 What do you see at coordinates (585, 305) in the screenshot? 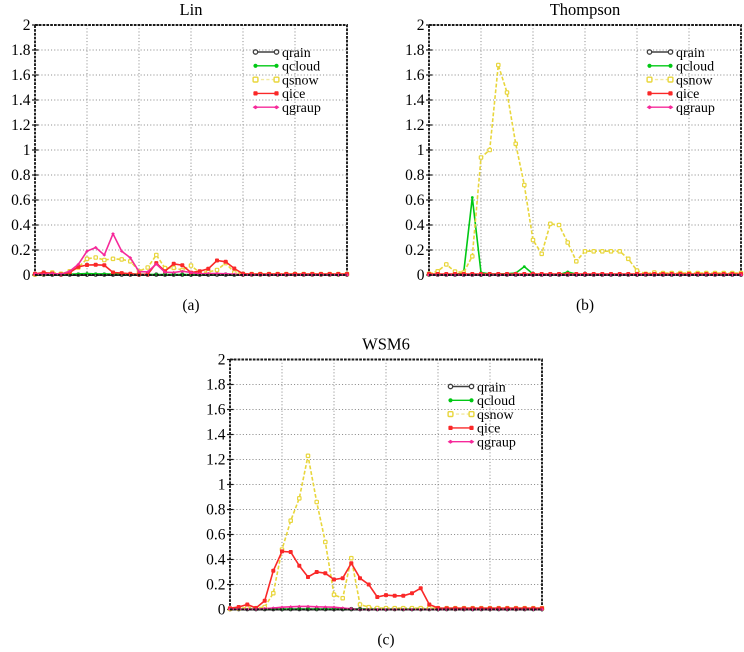
I see `svg-text: (b)` at bounding box center [585, 305].